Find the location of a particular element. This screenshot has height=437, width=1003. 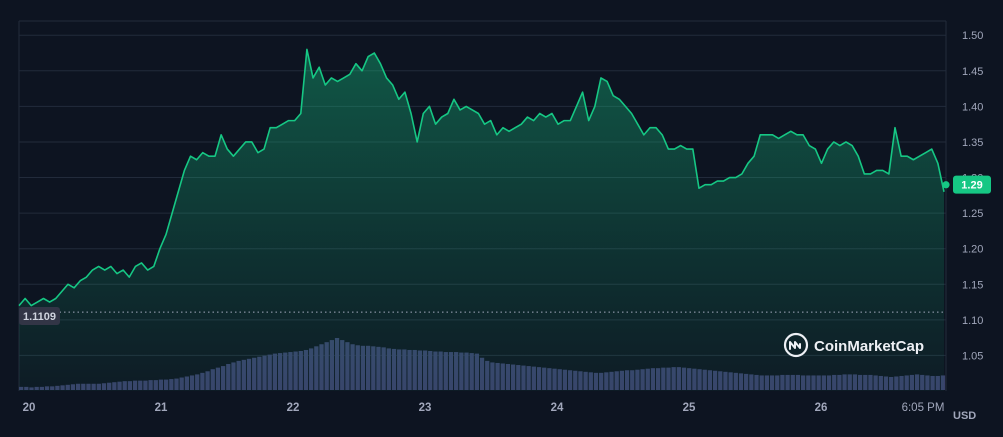

x-tick-label: 20 is located at coordinates (29, 408).